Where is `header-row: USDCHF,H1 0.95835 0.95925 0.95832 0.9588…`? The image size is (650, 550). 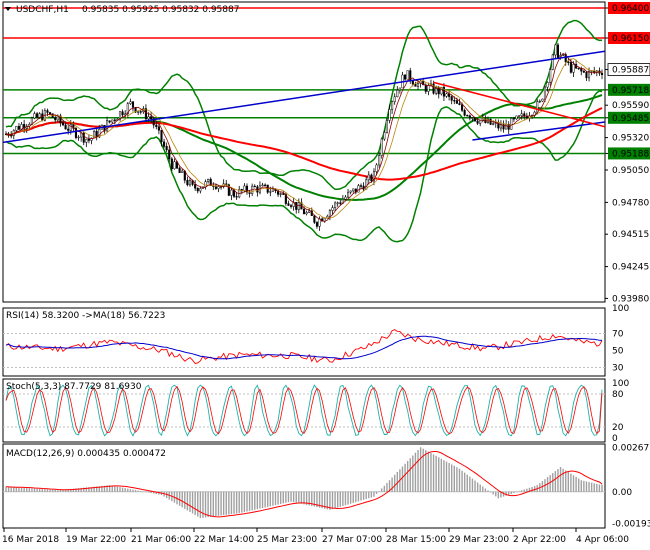 header-row: USDCHF,H1 0.95835 0.95925 0.95832 0.9588… is located at coordinates (122, 10).